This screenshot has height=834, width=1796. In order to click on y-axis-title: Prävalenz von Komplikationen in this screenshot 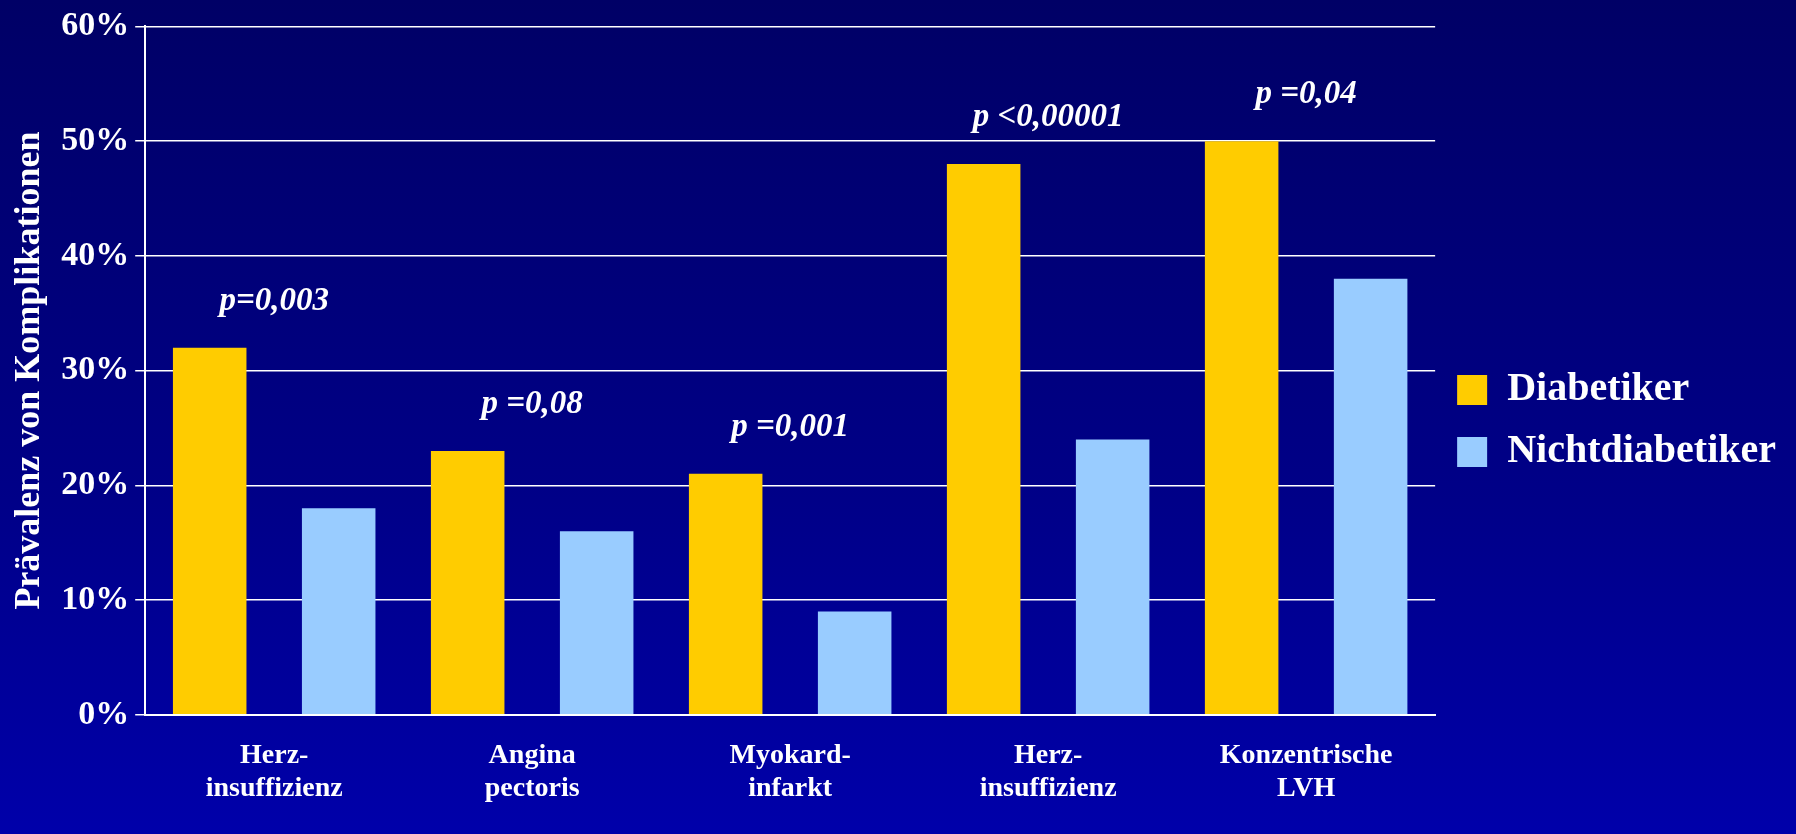, I will do `click(26, 370)`.